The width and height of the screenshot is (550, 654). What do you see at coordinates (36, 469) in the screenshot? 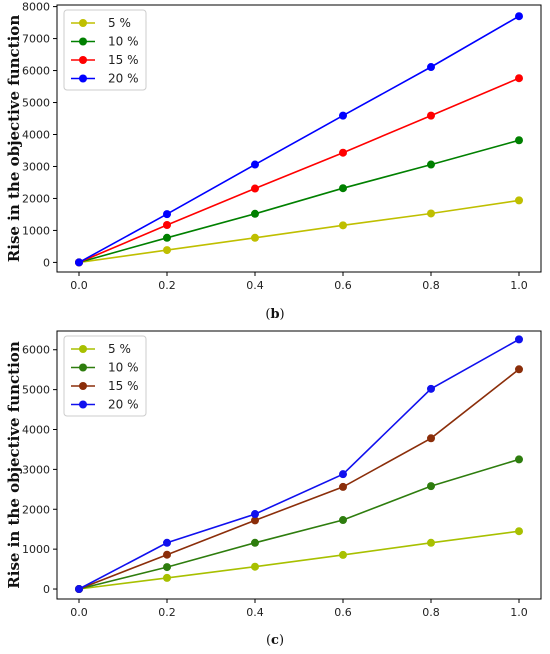
I see `y-tick-label: 3000` at bounding box center [36, 469].